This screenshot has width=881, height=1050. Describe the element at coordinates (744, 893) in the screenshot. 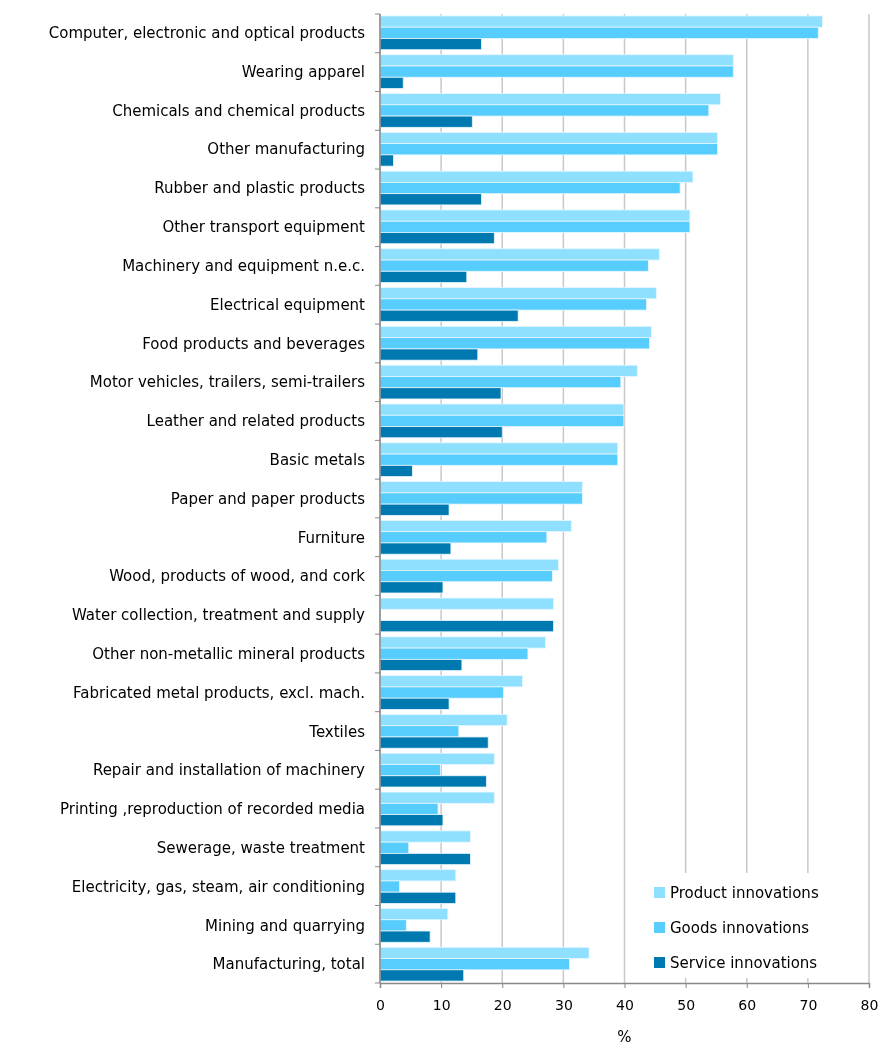

I see `legend-label: Product innovations` at that location.